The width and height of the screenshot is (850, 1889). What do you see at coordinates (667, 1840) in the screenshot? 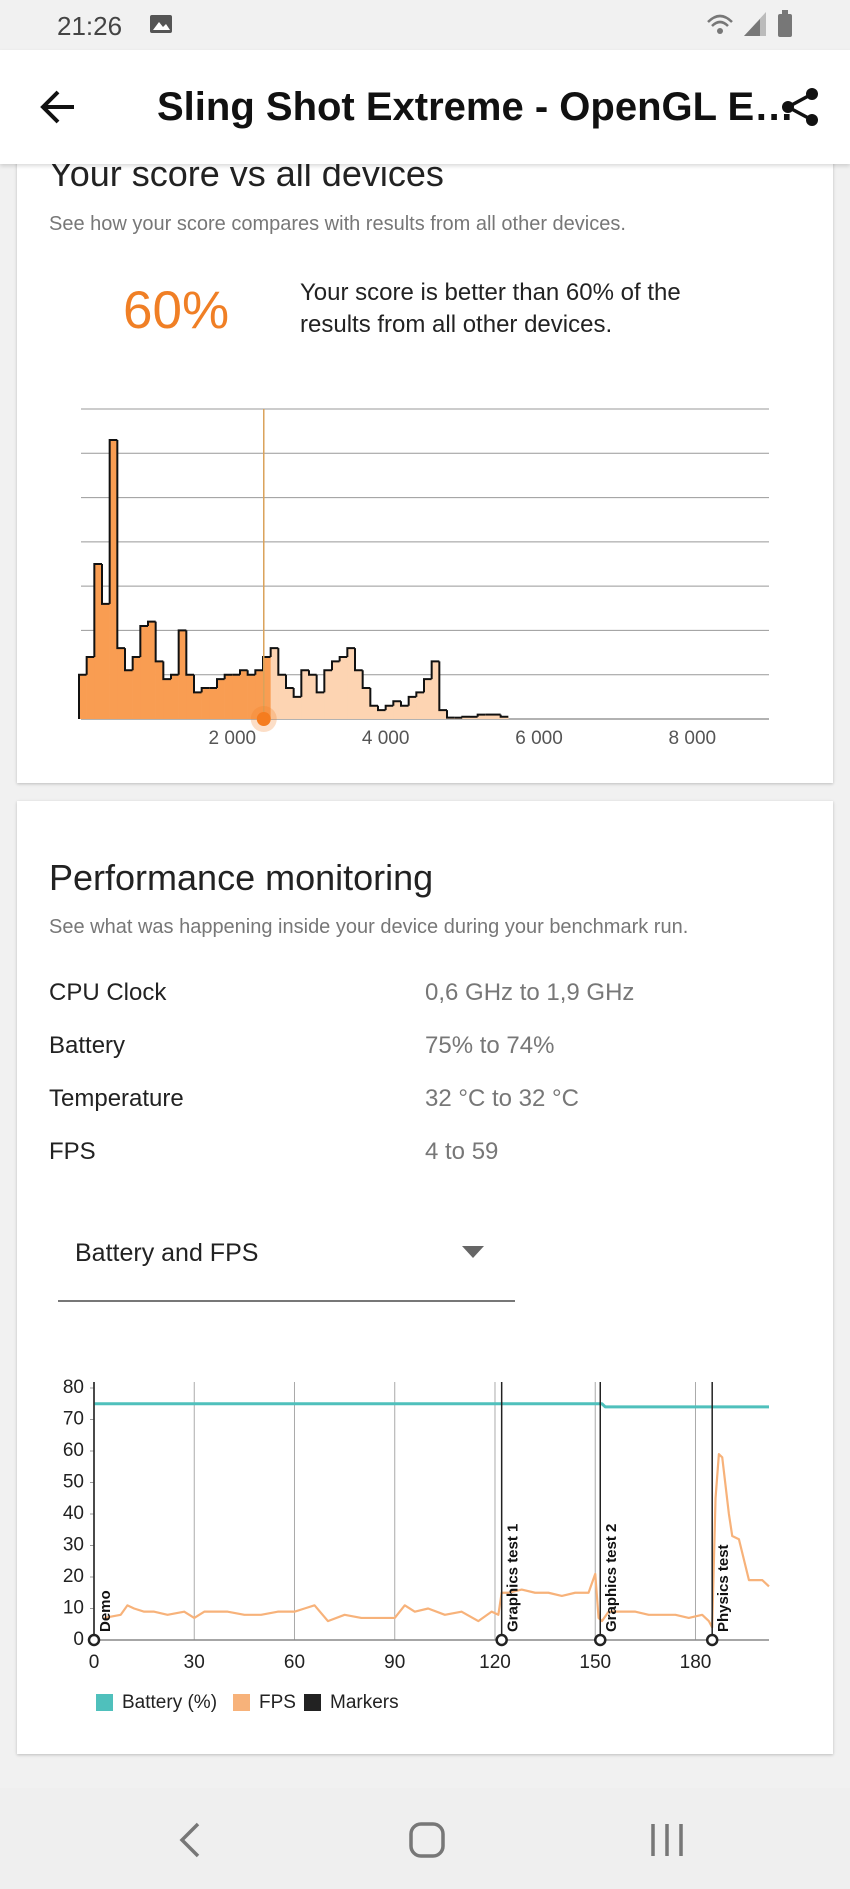
I see `nav-recents` at bounding box center [667, 1840].